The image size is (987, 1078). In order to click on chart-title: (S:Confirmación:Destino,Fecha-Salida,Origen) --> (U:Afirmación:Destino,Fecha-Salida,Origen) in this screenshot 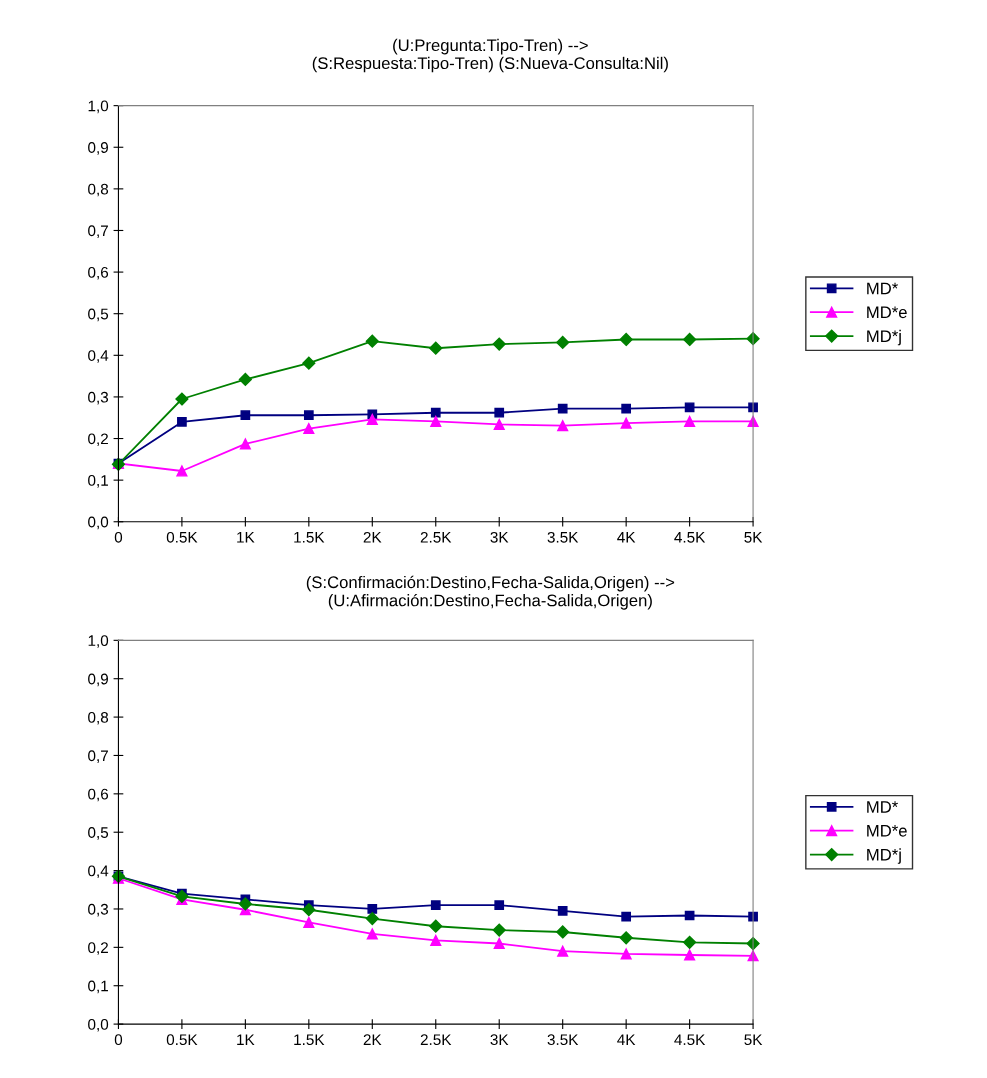, I will do `click(490, 592)`.